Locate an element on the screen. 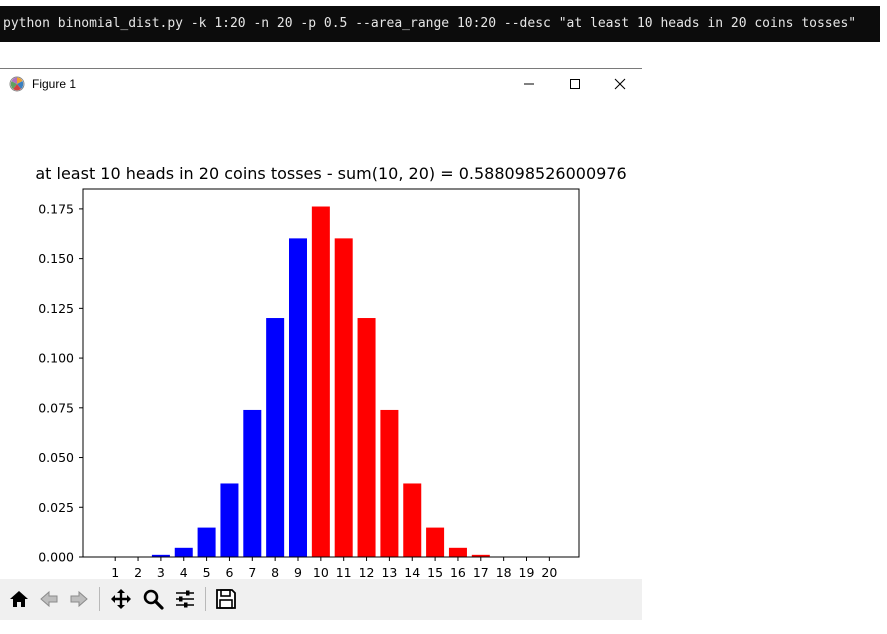 The width and height of the screenshot is (887, 634). configure-subplots-icon is located at coordinates (185, 599).